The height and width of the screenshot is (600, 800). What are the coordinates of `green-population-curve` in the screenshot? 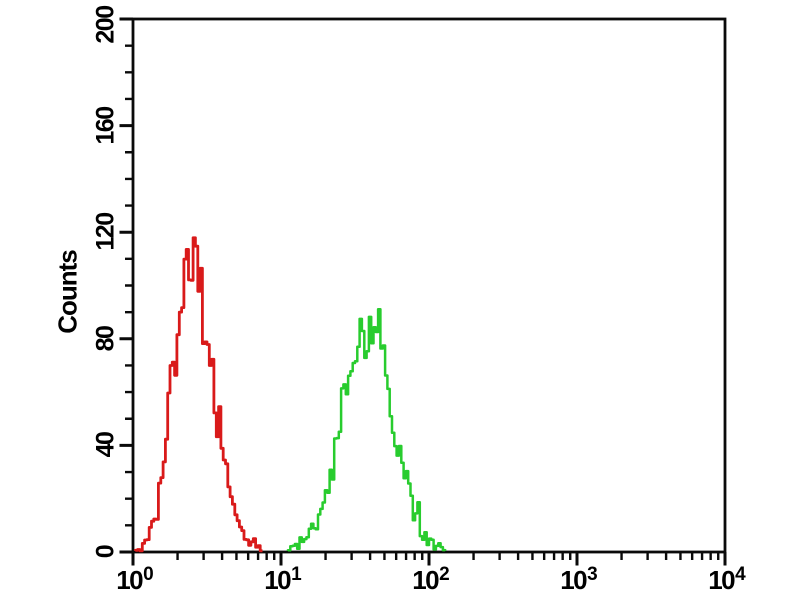 It's located at (366, 430).